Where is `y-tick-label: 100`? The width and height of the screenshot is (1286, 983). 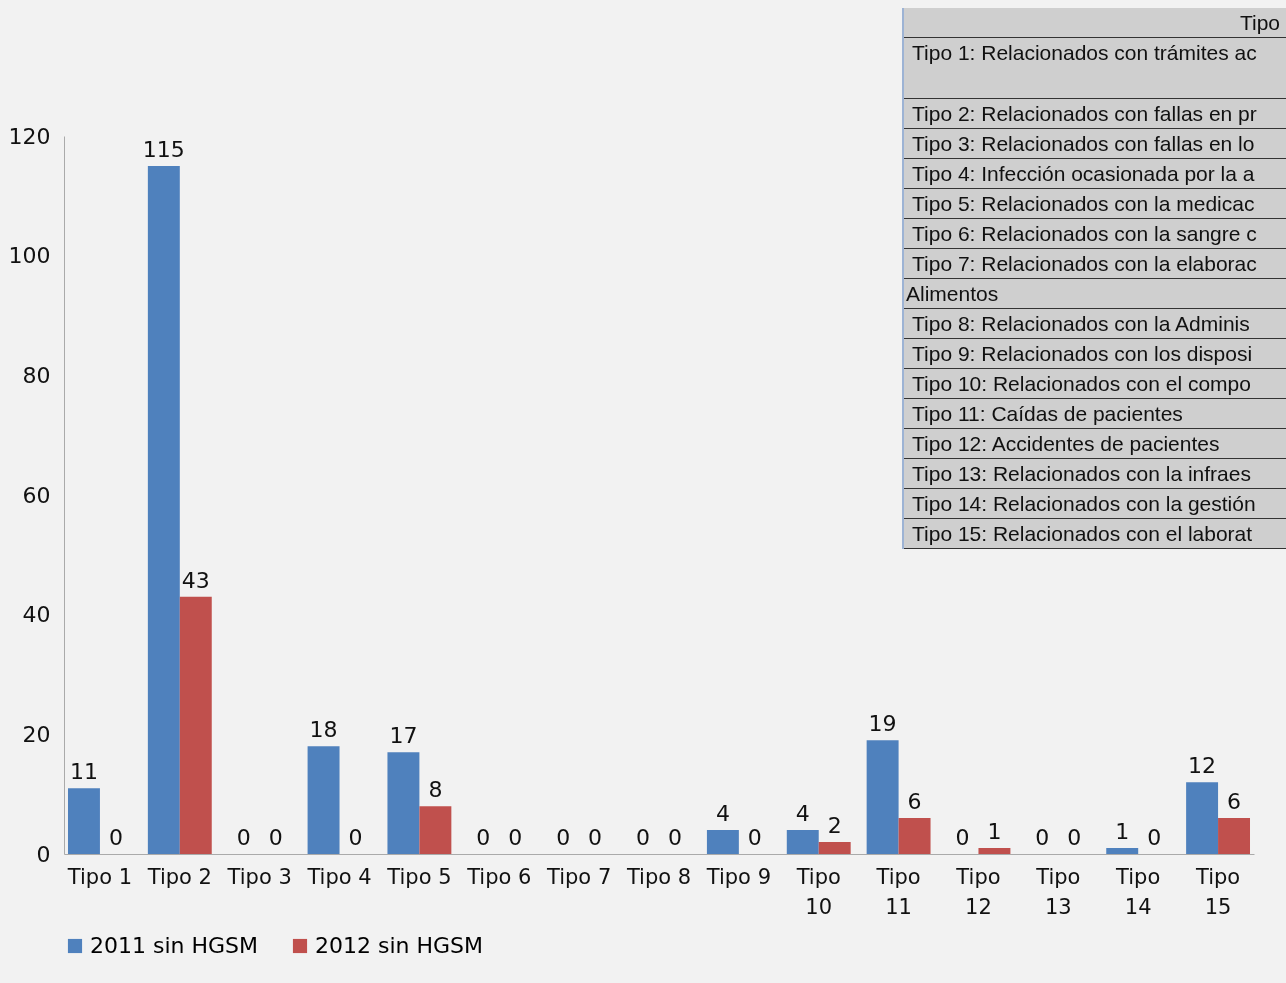 y-tick-label: 100 is located at coordinates (29, 256).